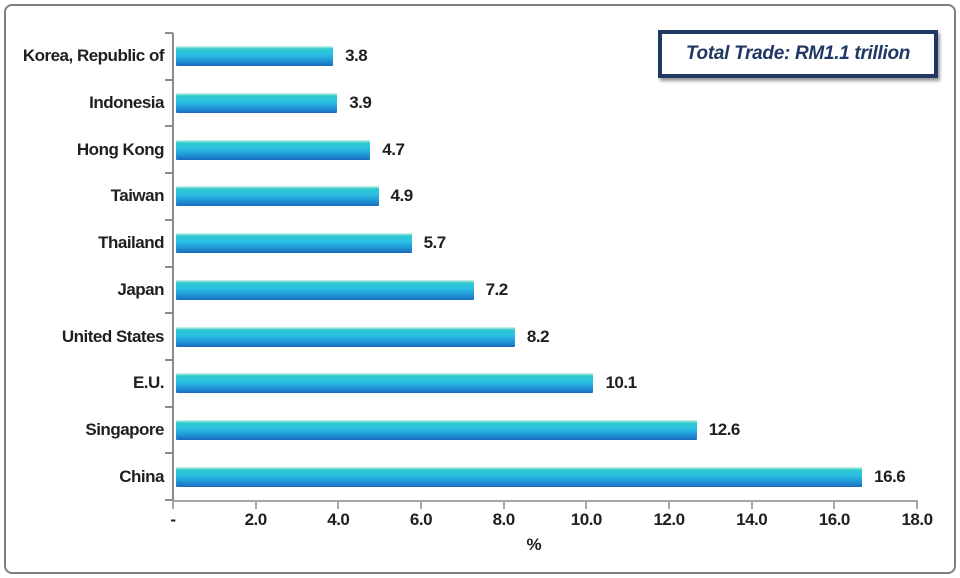 This screenshot has width=960, height=578. What do you see at coordinates (669, 519) in the screenshot?
I see `x-axis-tick-label: 12.0` at bounding box center [669, 519].